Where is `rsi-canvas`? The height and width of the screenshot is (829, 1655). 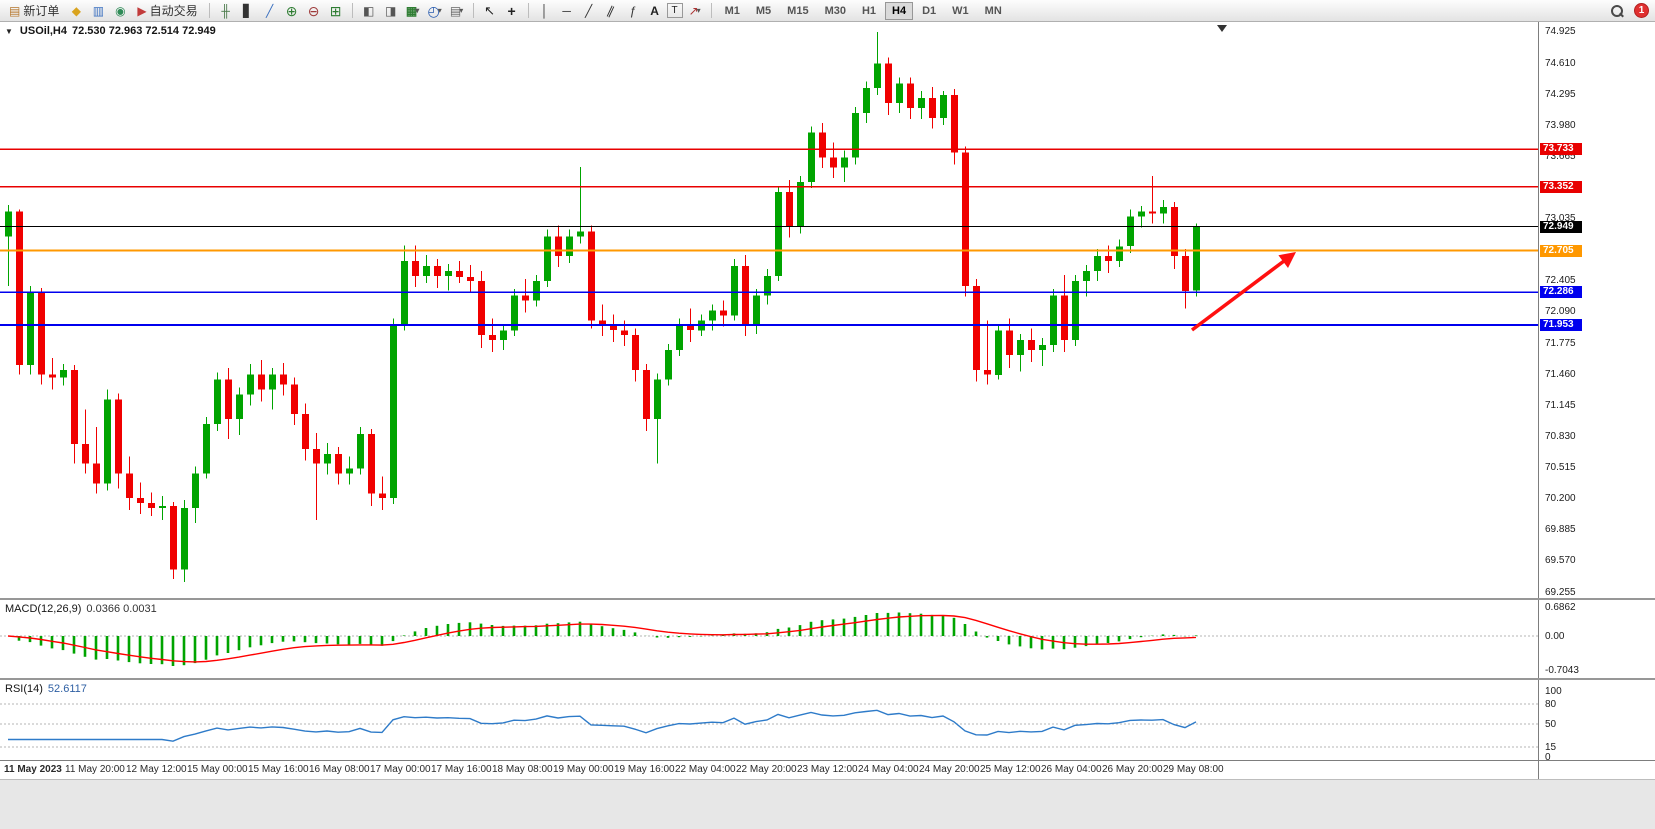 rsi-canvas is located at coordinates (769, 720).